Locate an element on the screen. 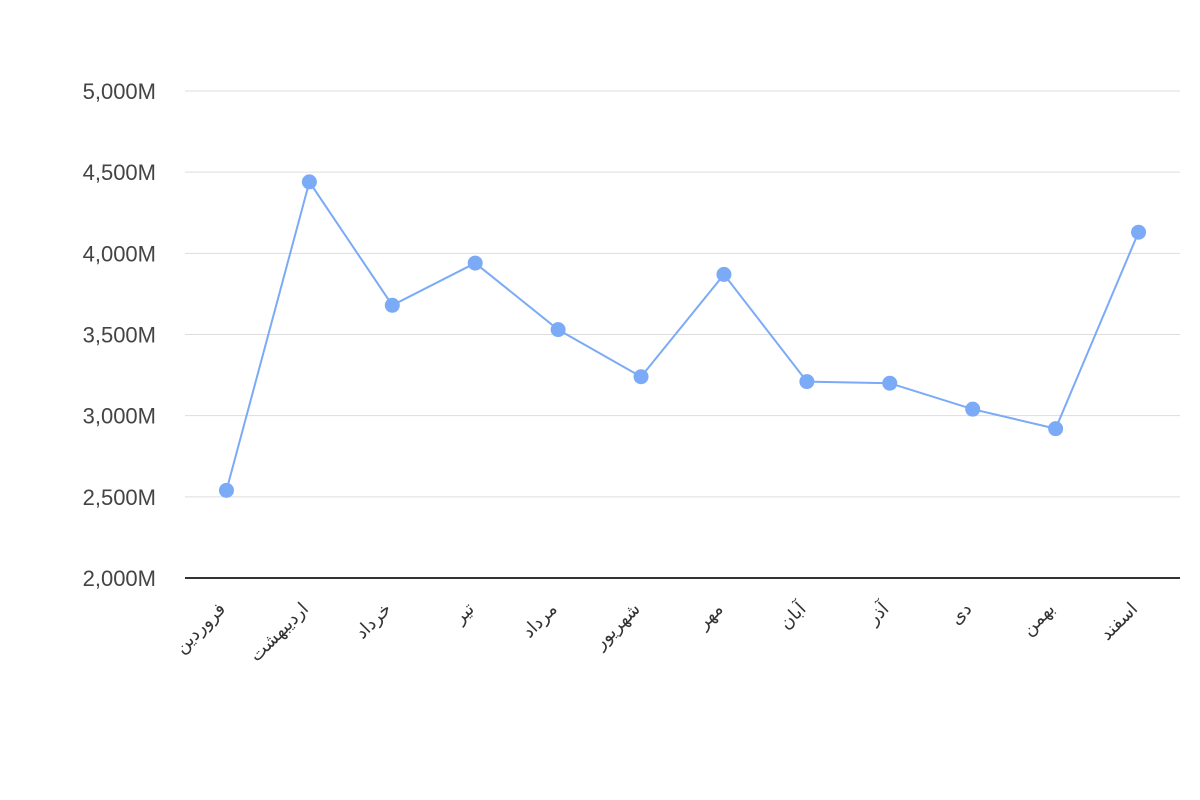  x-tick-label: فروردین is located at coordinates (200, 628).